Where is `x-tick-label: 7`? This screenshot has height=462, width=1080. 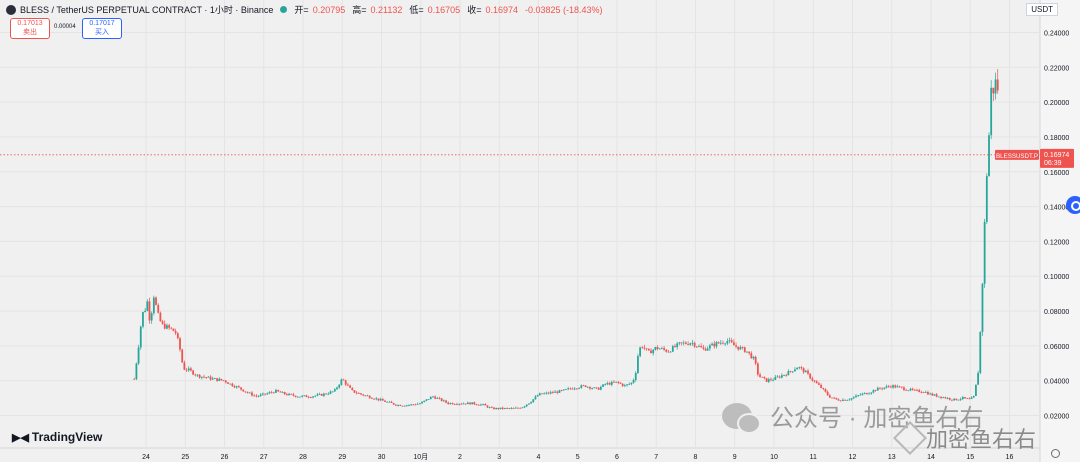
x-tick-label: 7 is located at coordinates (656, 457).